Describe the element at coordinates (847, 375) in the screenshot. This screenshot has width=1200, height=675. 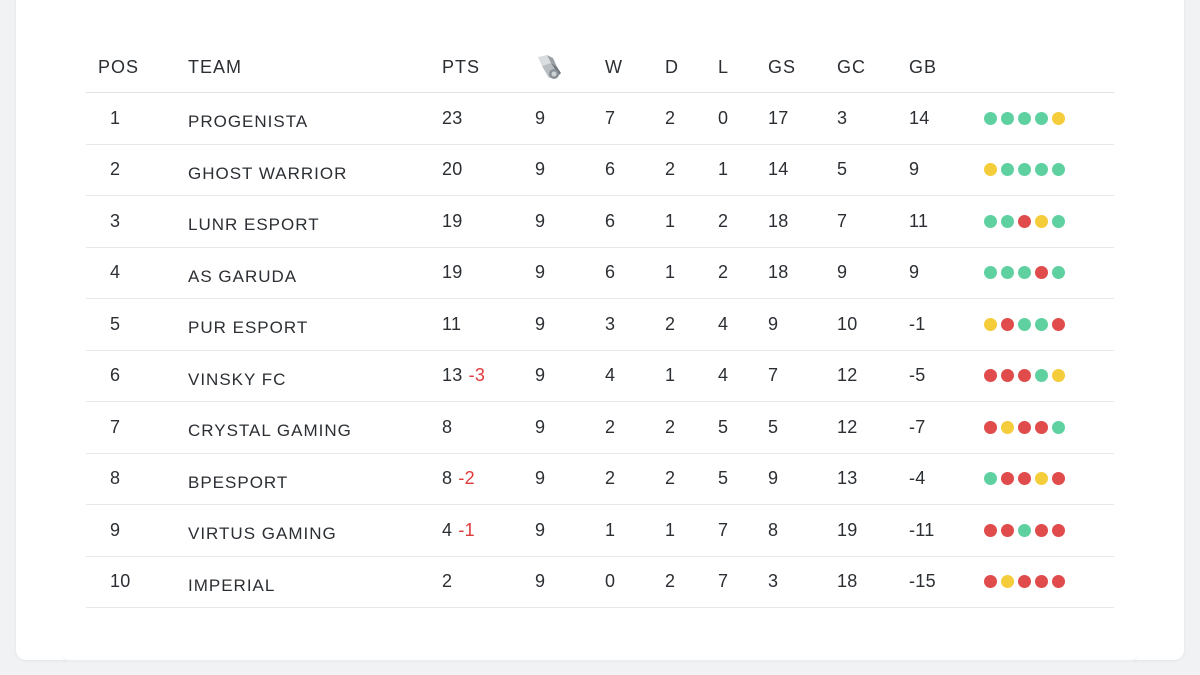
I see `cell-gc-value: 12` at that location.